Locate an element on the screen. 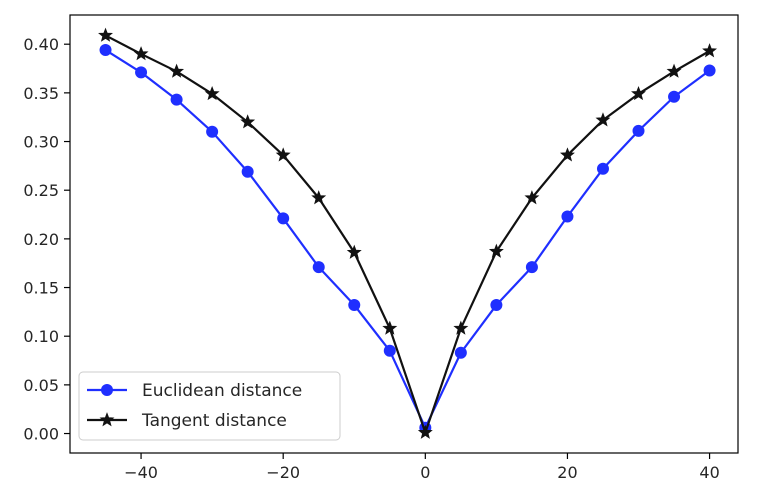 The height and width of the screenshot is (494, 766). legend: Euclidean distance Tangent distance is located at coordinates (209, 406).